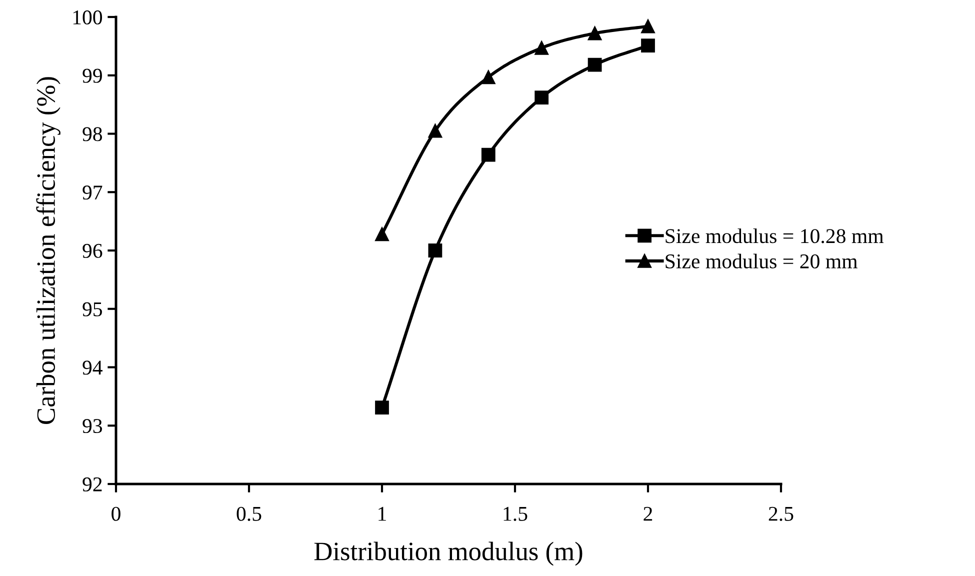 The width and height of the screenshot is (975, 576). What do you see at coordinates (92, 193) in the screenshot?
I see `y-tick-label: 97` at bounding box center [92, 193].